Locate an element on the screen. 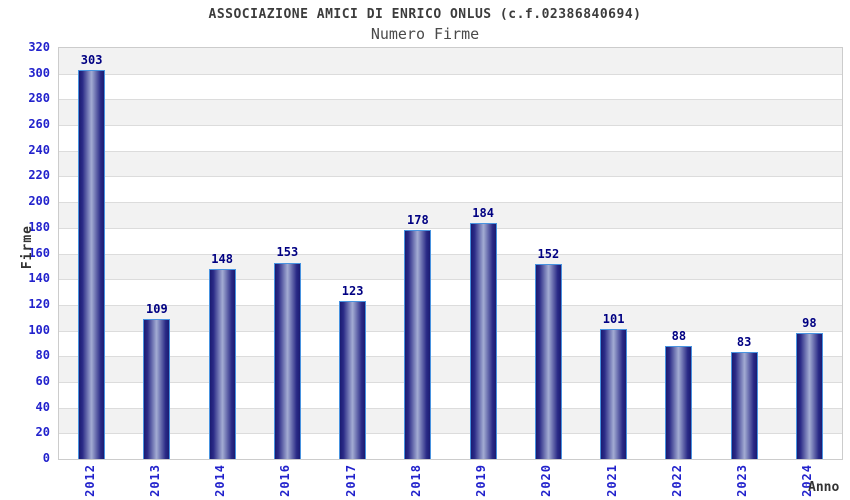  y-tick-label: 140 is located at coordinates (39, 278).